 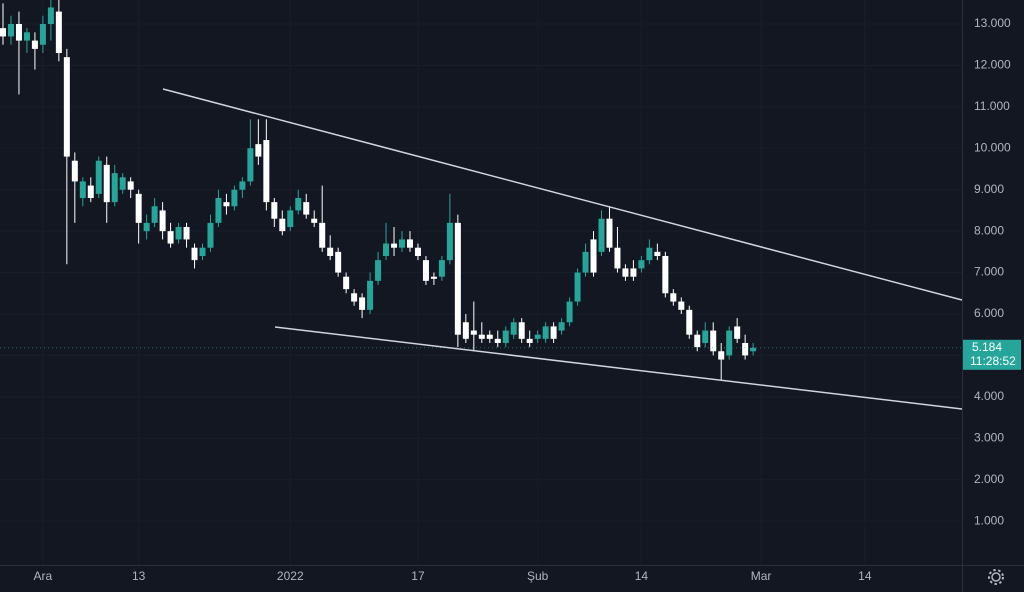 I want to click on last-price-box, so click(x=992, y=354).